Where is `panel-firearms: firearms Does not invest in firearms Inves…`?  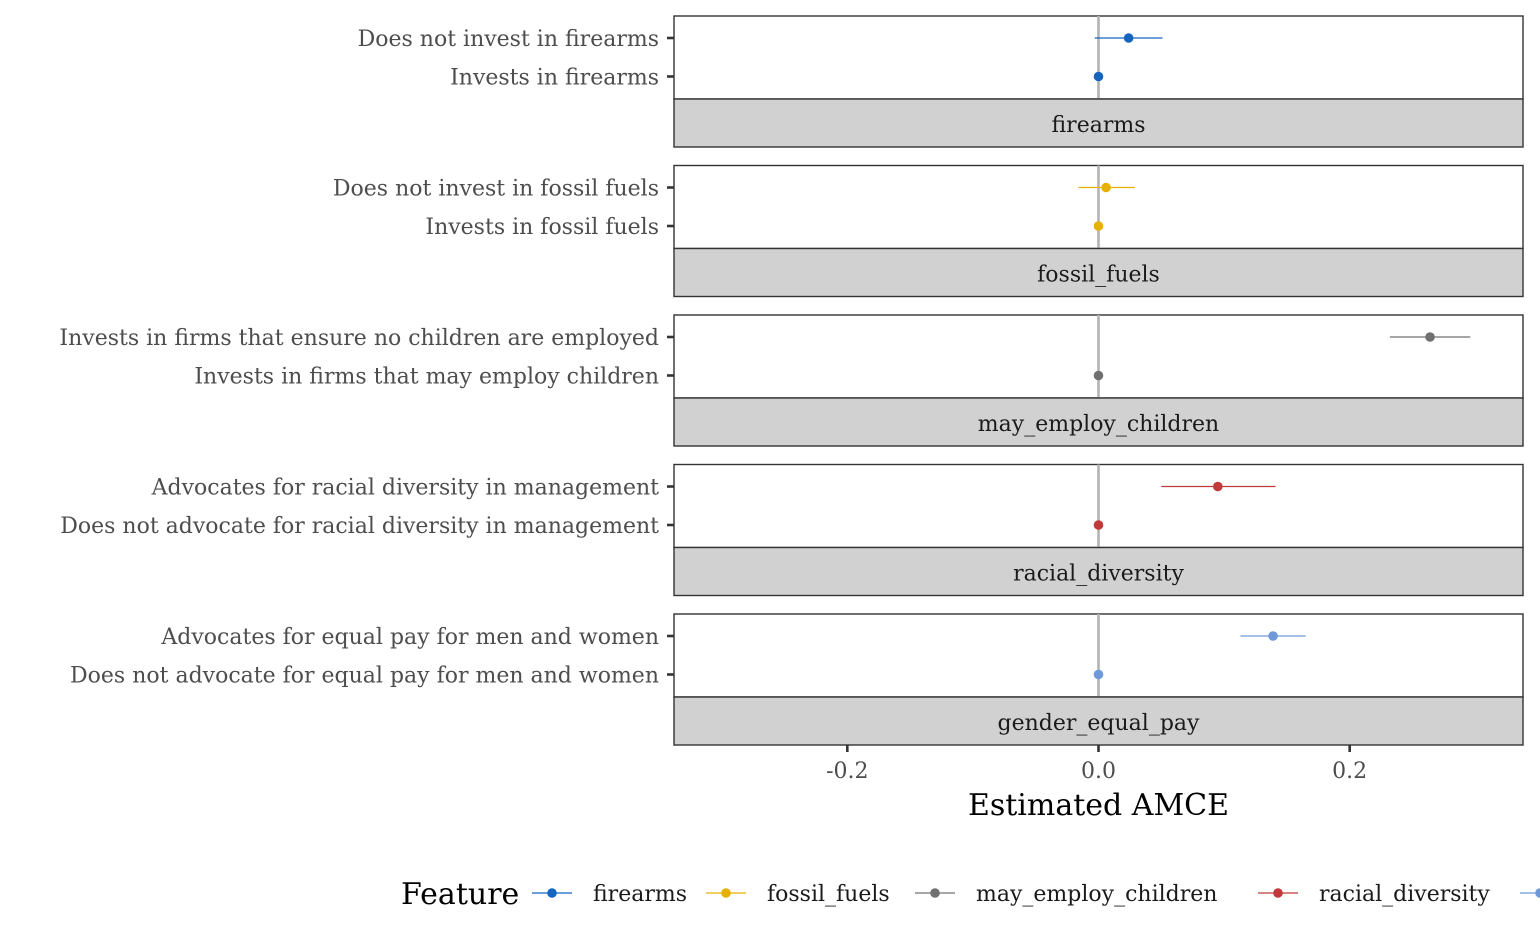 panel-firearms: firearms Does not invest in firearms Inves… is located at coordinates (941, 81).